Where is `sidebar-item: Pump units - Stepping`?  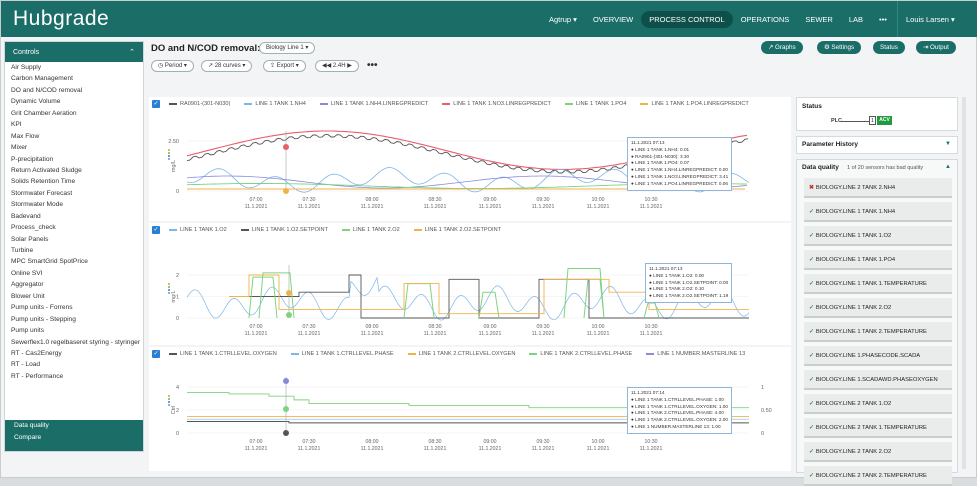 sidebar-item: Pump units - Stepping is located at coordinates (43, 319).